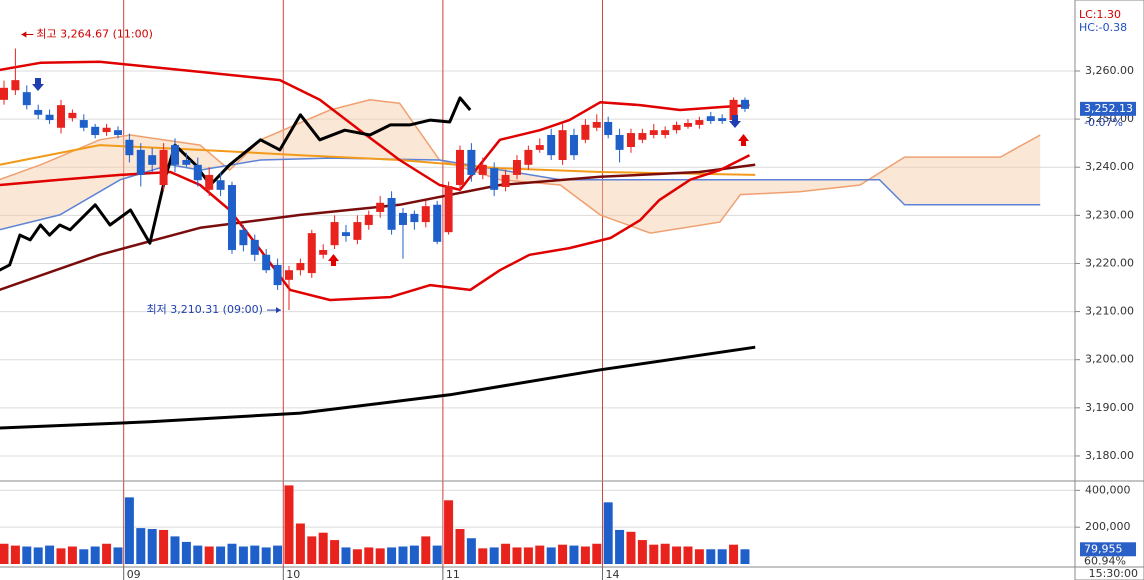 The height and width of the screenshot is (580, 1144). Describe the element at coordinates (1100, 14) in the screenshot. I see `lc-label: LC:1.30` at that location.